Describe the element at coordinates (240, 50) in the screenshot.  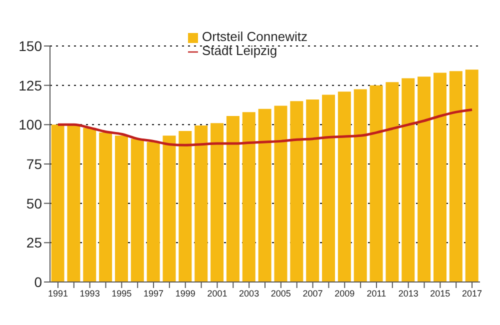
I see `legend-label: Stadt Leipzig` at that location.